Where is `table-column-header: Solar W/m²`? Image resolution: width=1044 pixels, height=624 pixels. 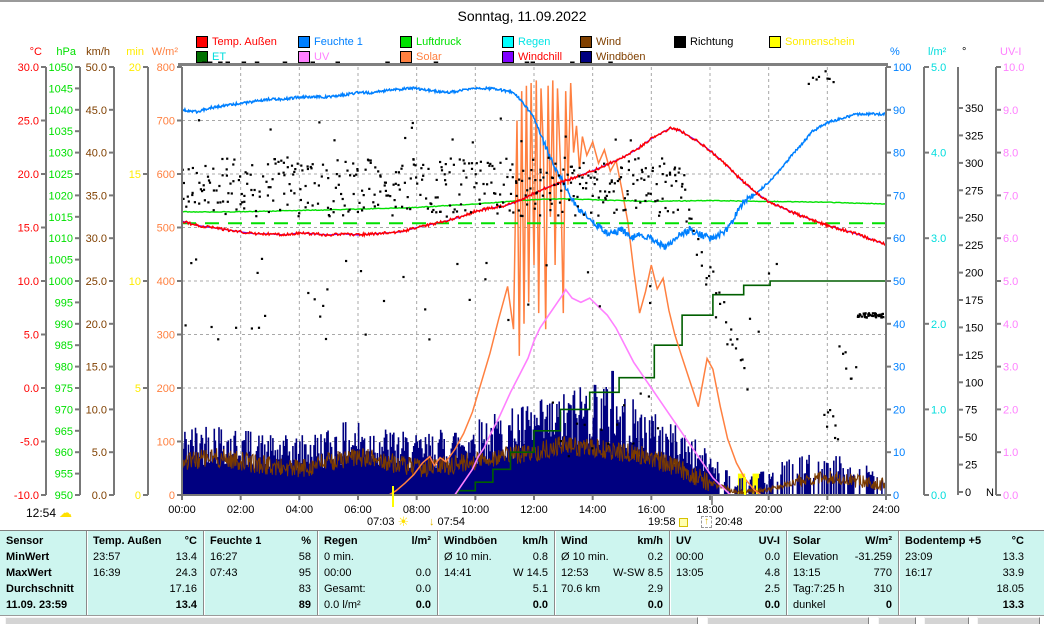
table-column-header: Solar W/m² is located at coordinates (842, 540).